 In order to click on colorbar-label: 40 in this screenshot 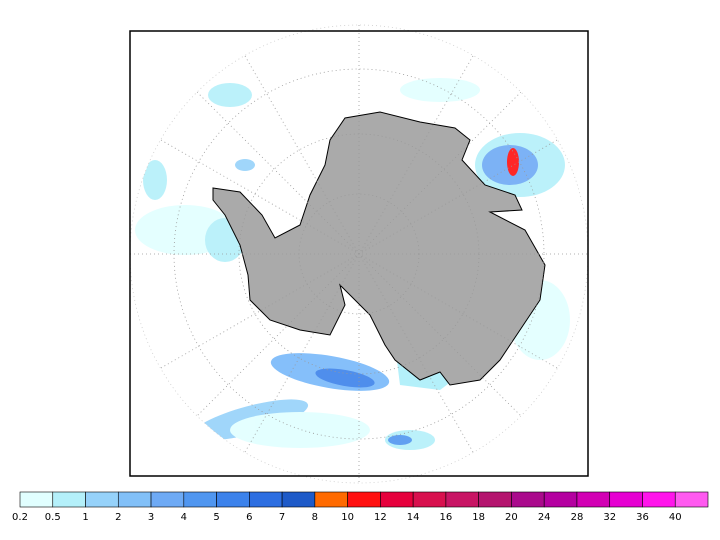, I will do `click(675, 517)`.